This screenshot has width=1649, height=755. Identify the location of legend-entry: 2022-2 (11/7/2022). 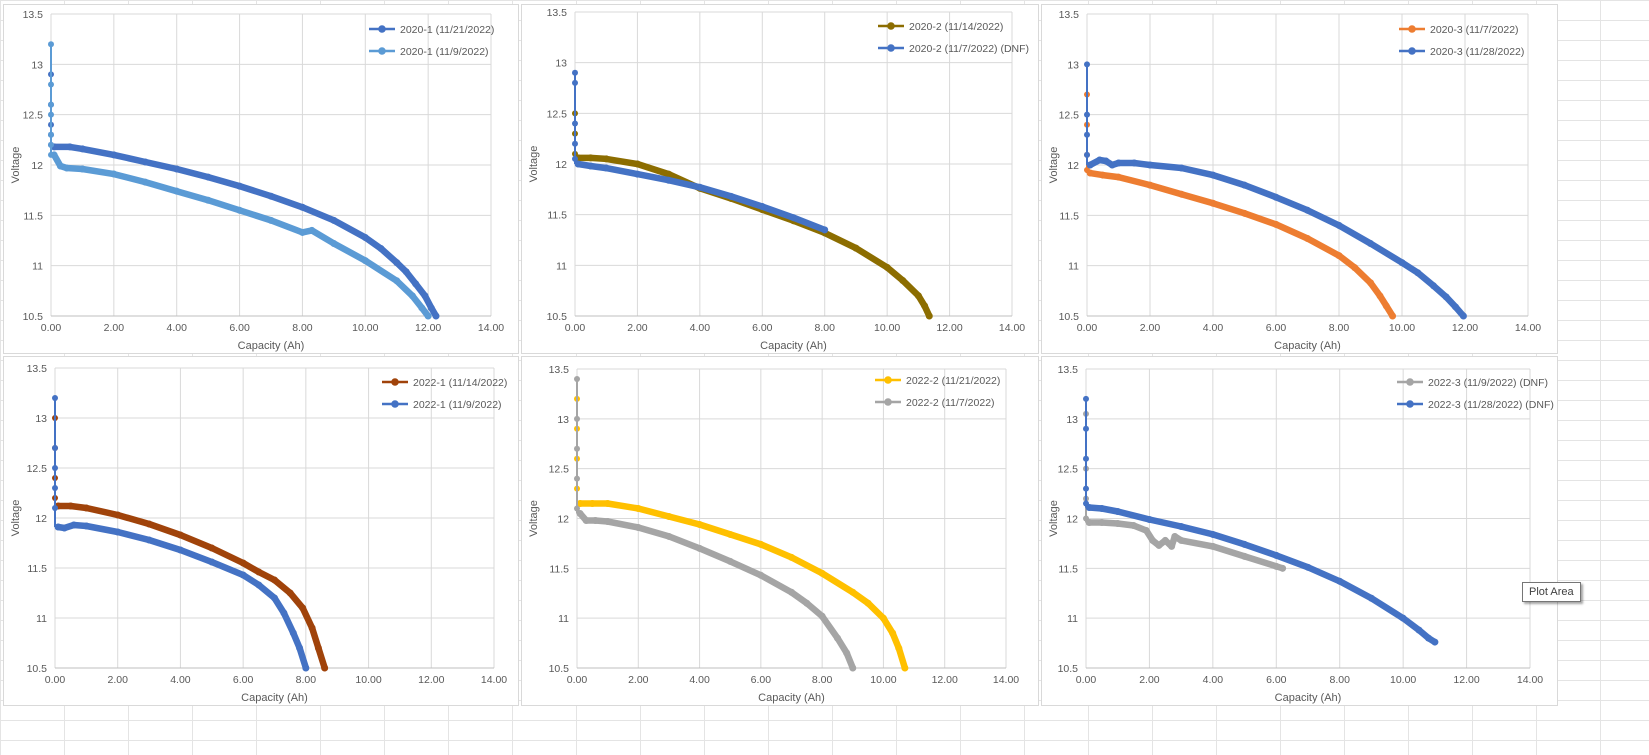
(935, 403).